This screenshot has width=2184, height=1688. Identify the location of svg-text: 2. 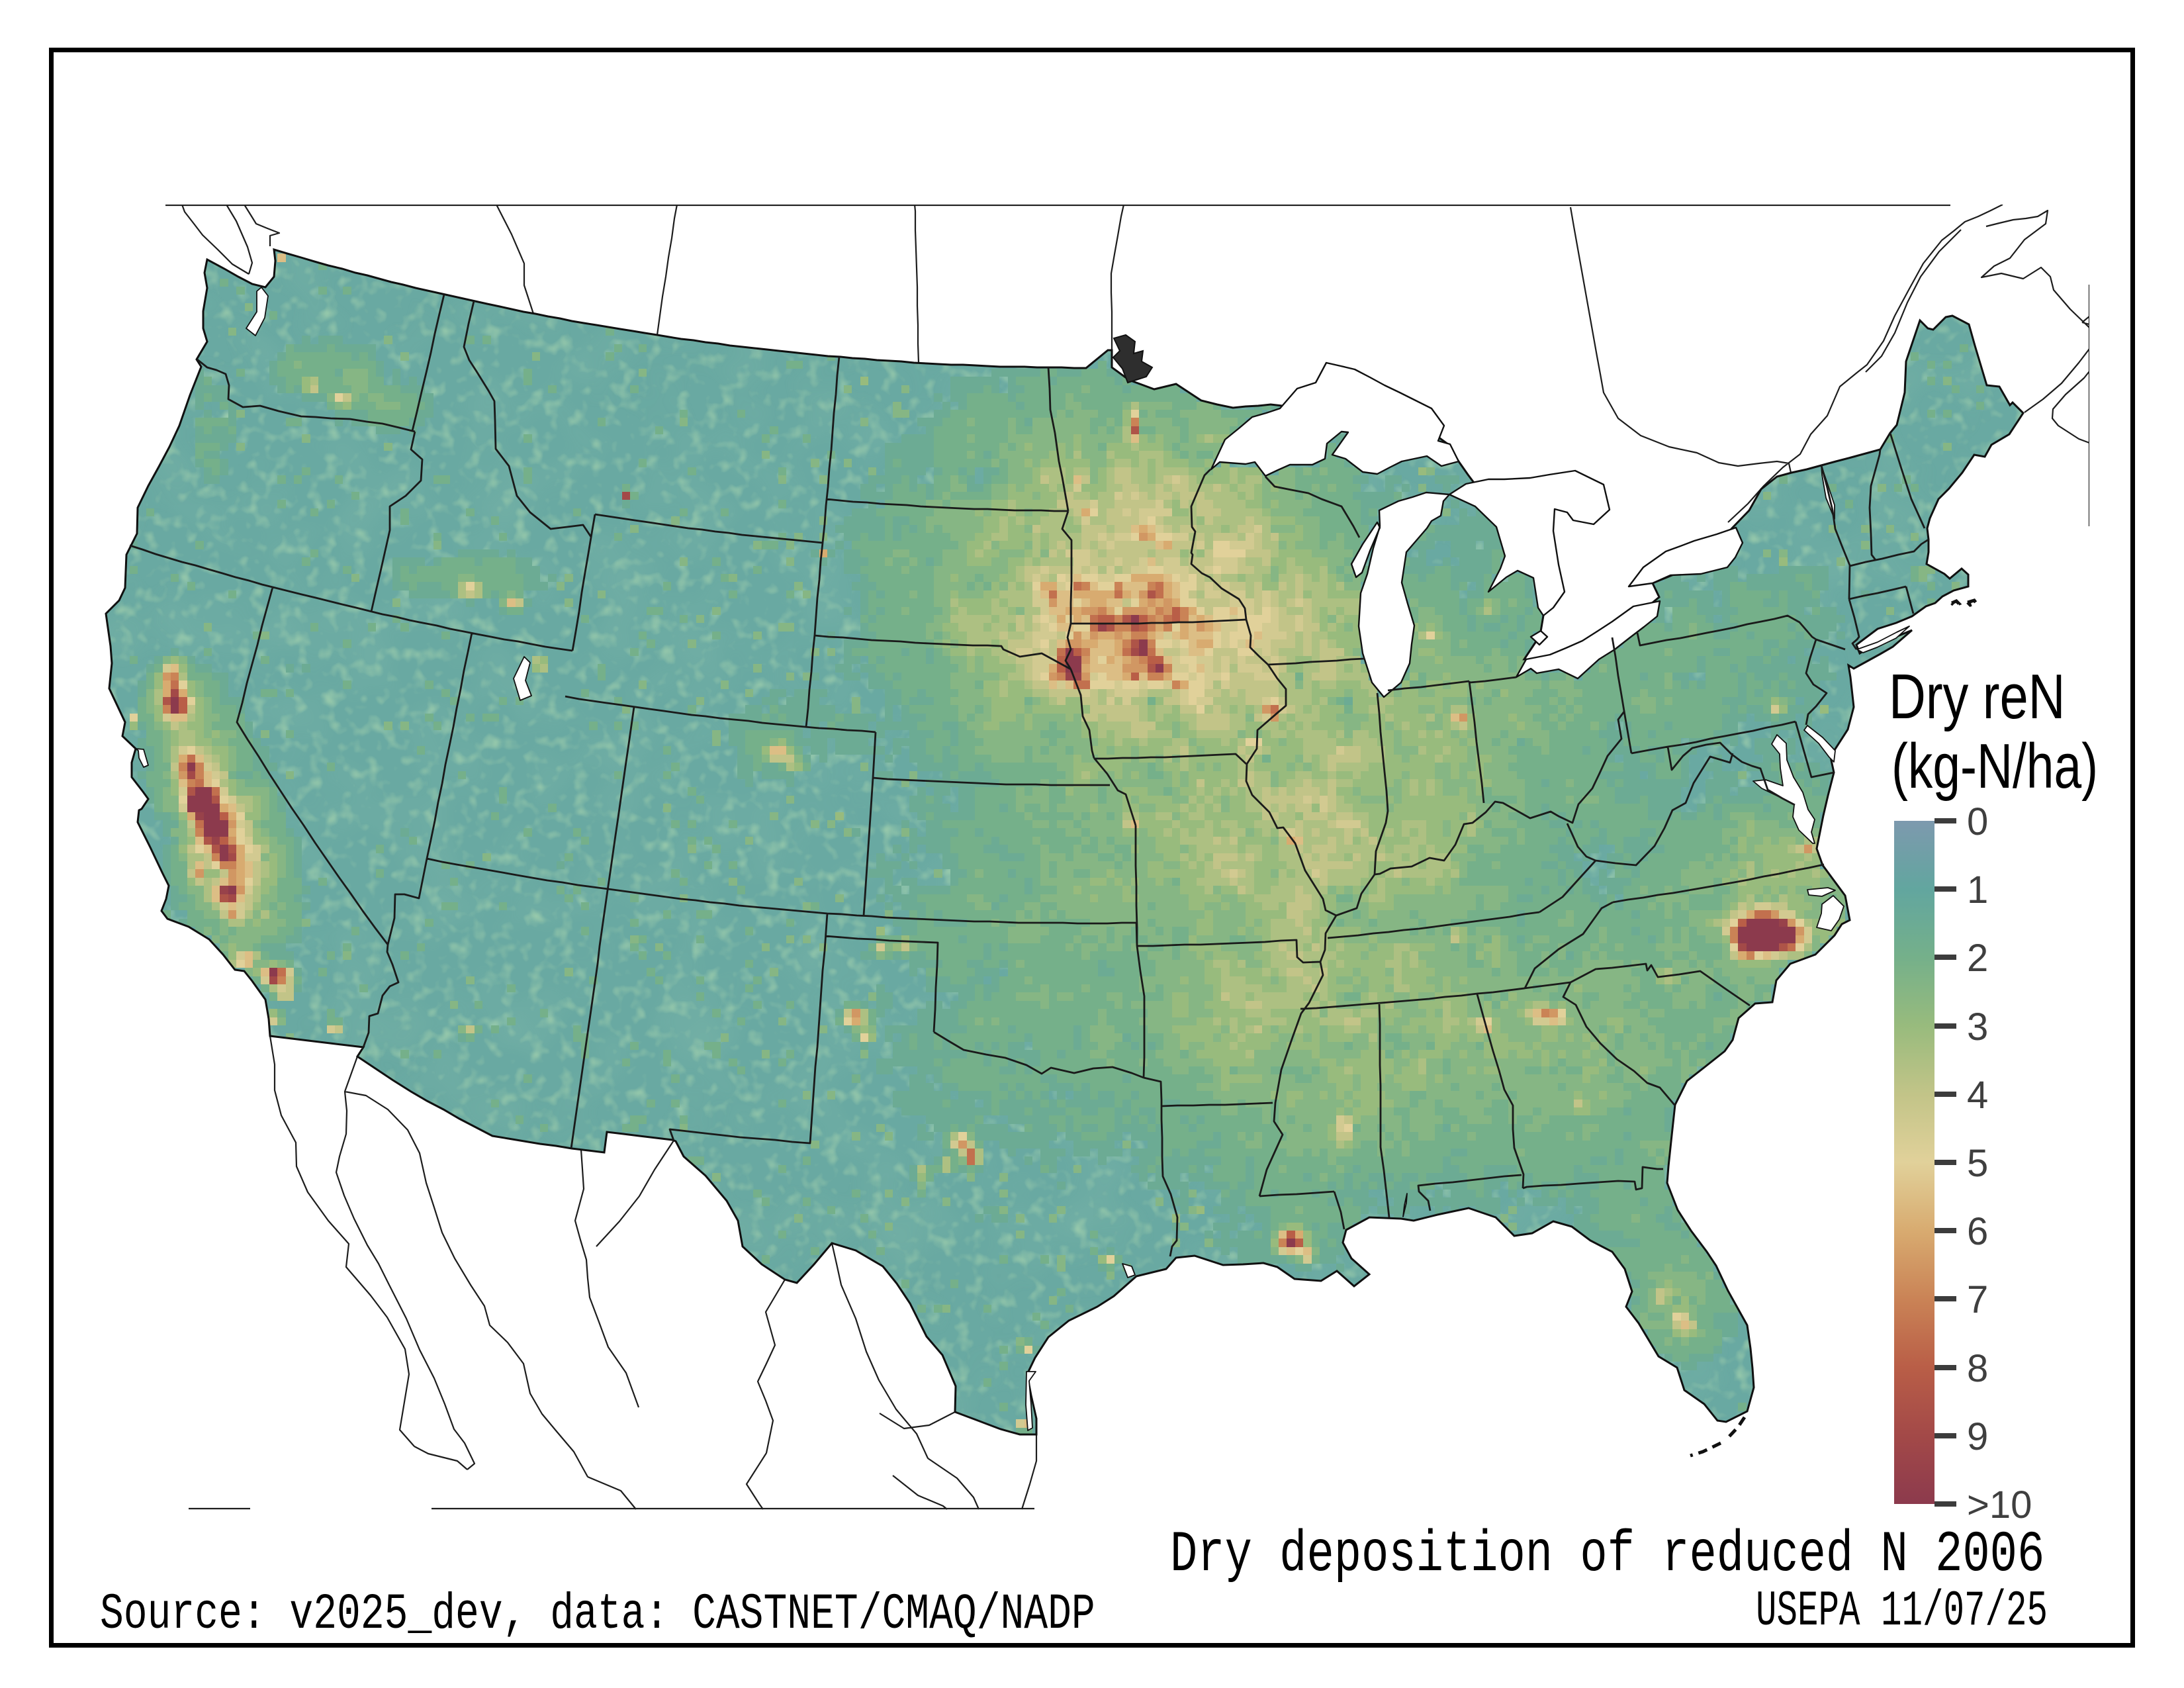
(1977, 958).